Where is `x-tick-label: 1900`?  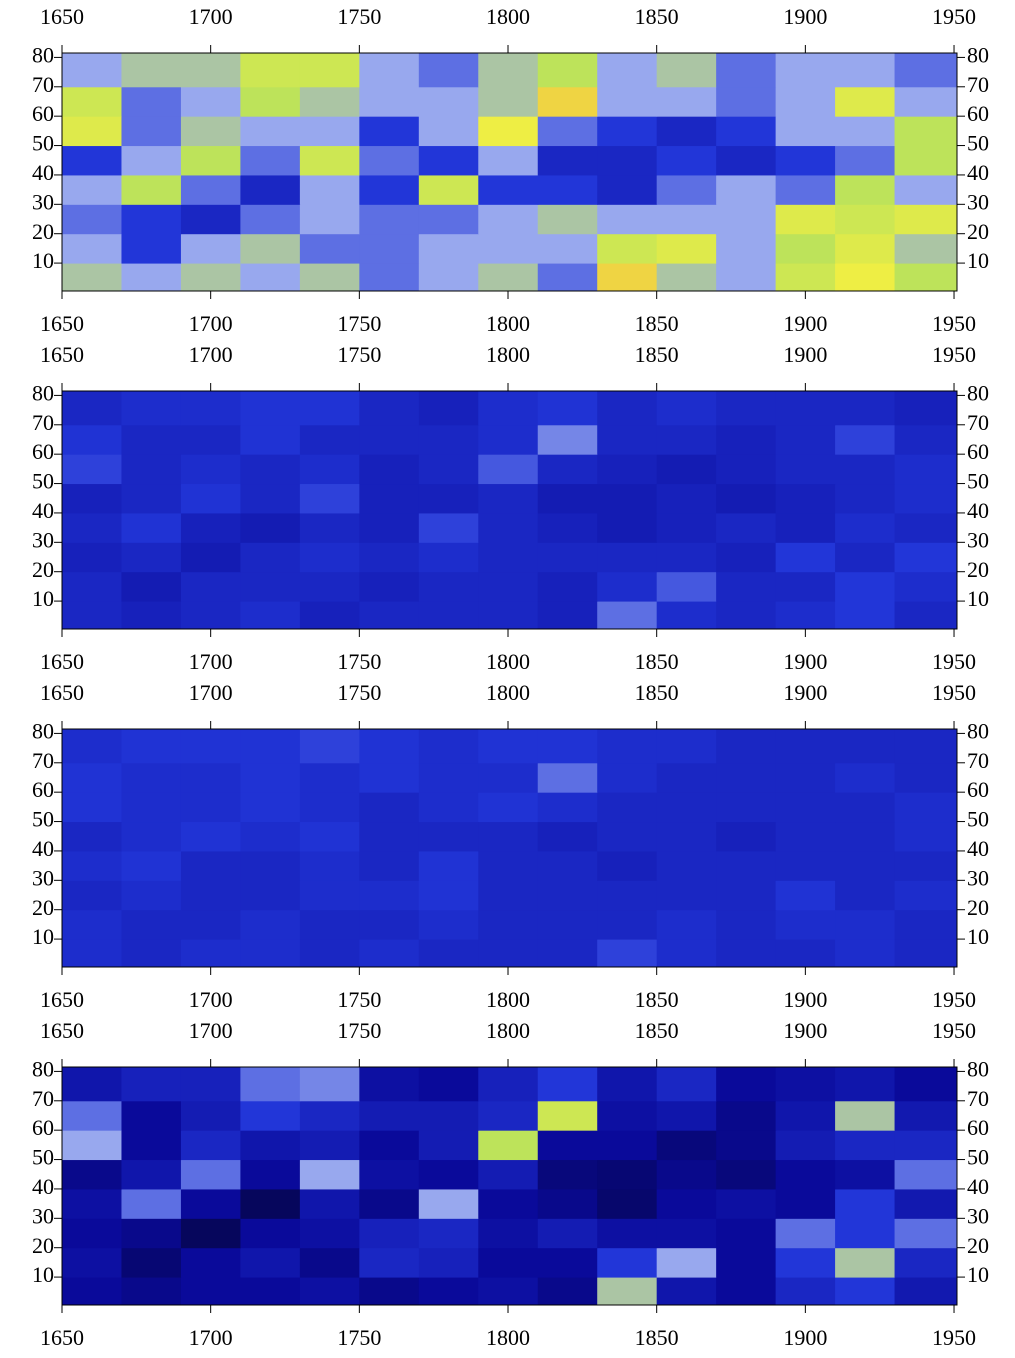 x-tick-label: 1900 is located at coordinates (805, 999).